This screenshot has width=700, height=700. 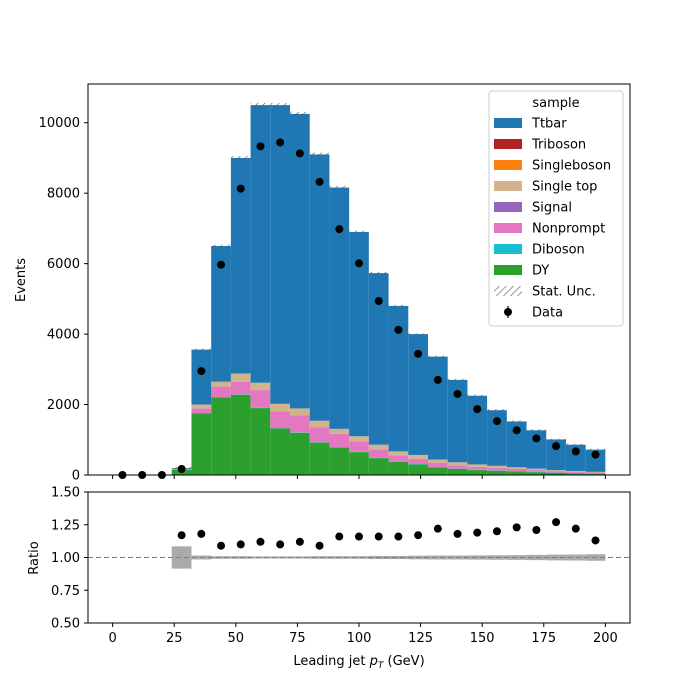 I want to click on y-tick-label: 4000, so click(x=63, y=335).